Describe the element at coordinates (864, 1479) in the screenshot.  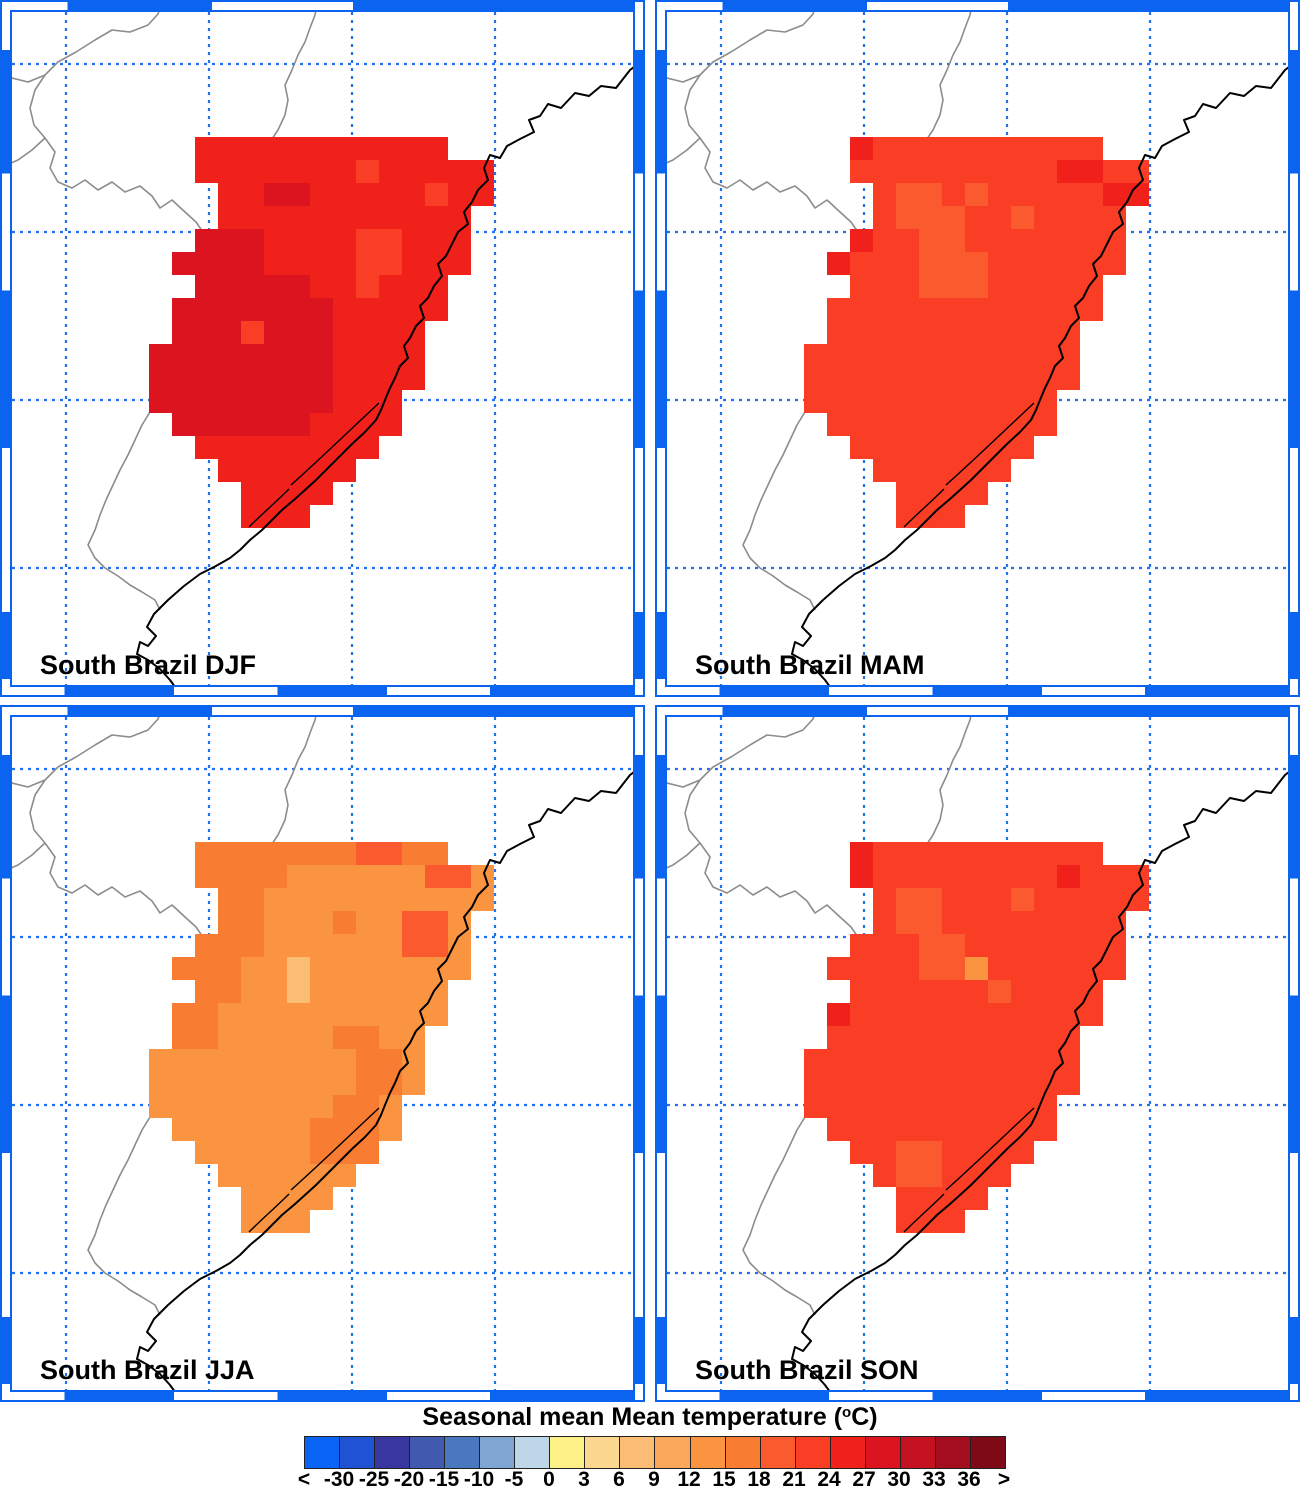
I see `colorbar-tick-label: 27` at that location.